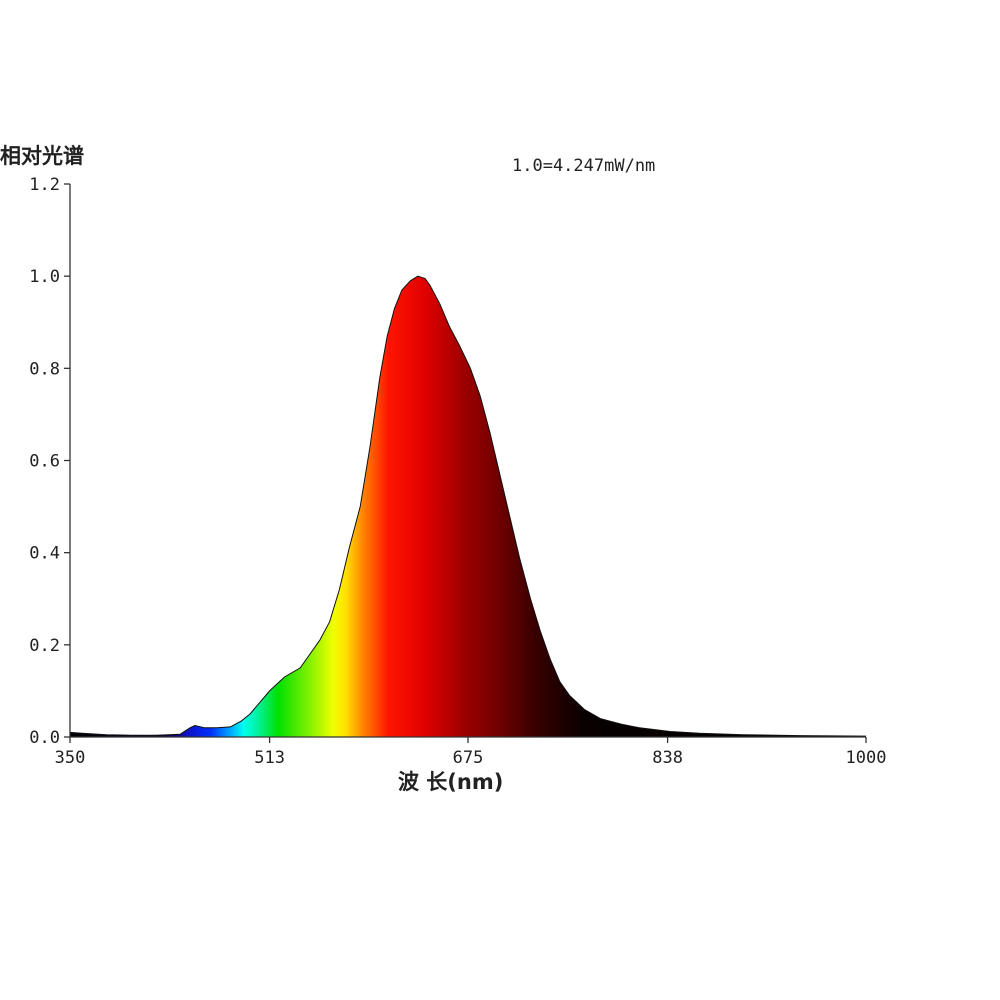 The height and width of the screenshot is (1000, 1000). I want to click on y-tick-label: 0.8, so click(44, 369).